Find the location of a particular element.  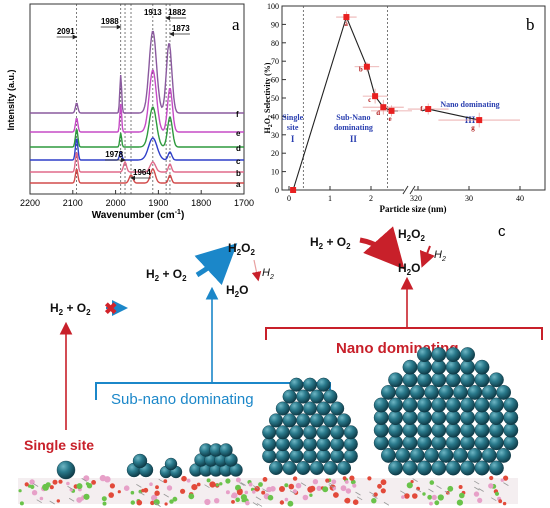

a-series-line-a is located at coordinates (137, 176).